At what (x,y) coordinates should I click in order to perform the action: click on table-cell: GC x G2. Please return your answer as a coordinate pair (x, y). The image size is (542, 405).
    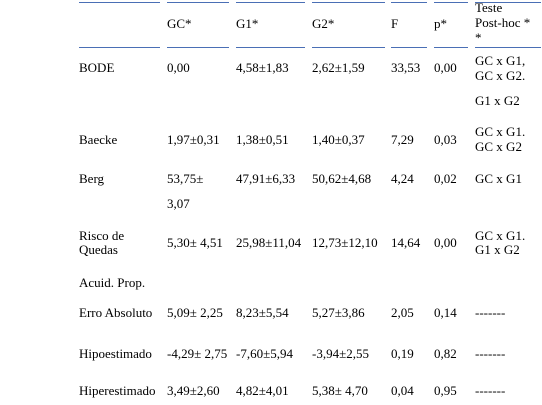
    Looking at the image, I should click on (498, 146).